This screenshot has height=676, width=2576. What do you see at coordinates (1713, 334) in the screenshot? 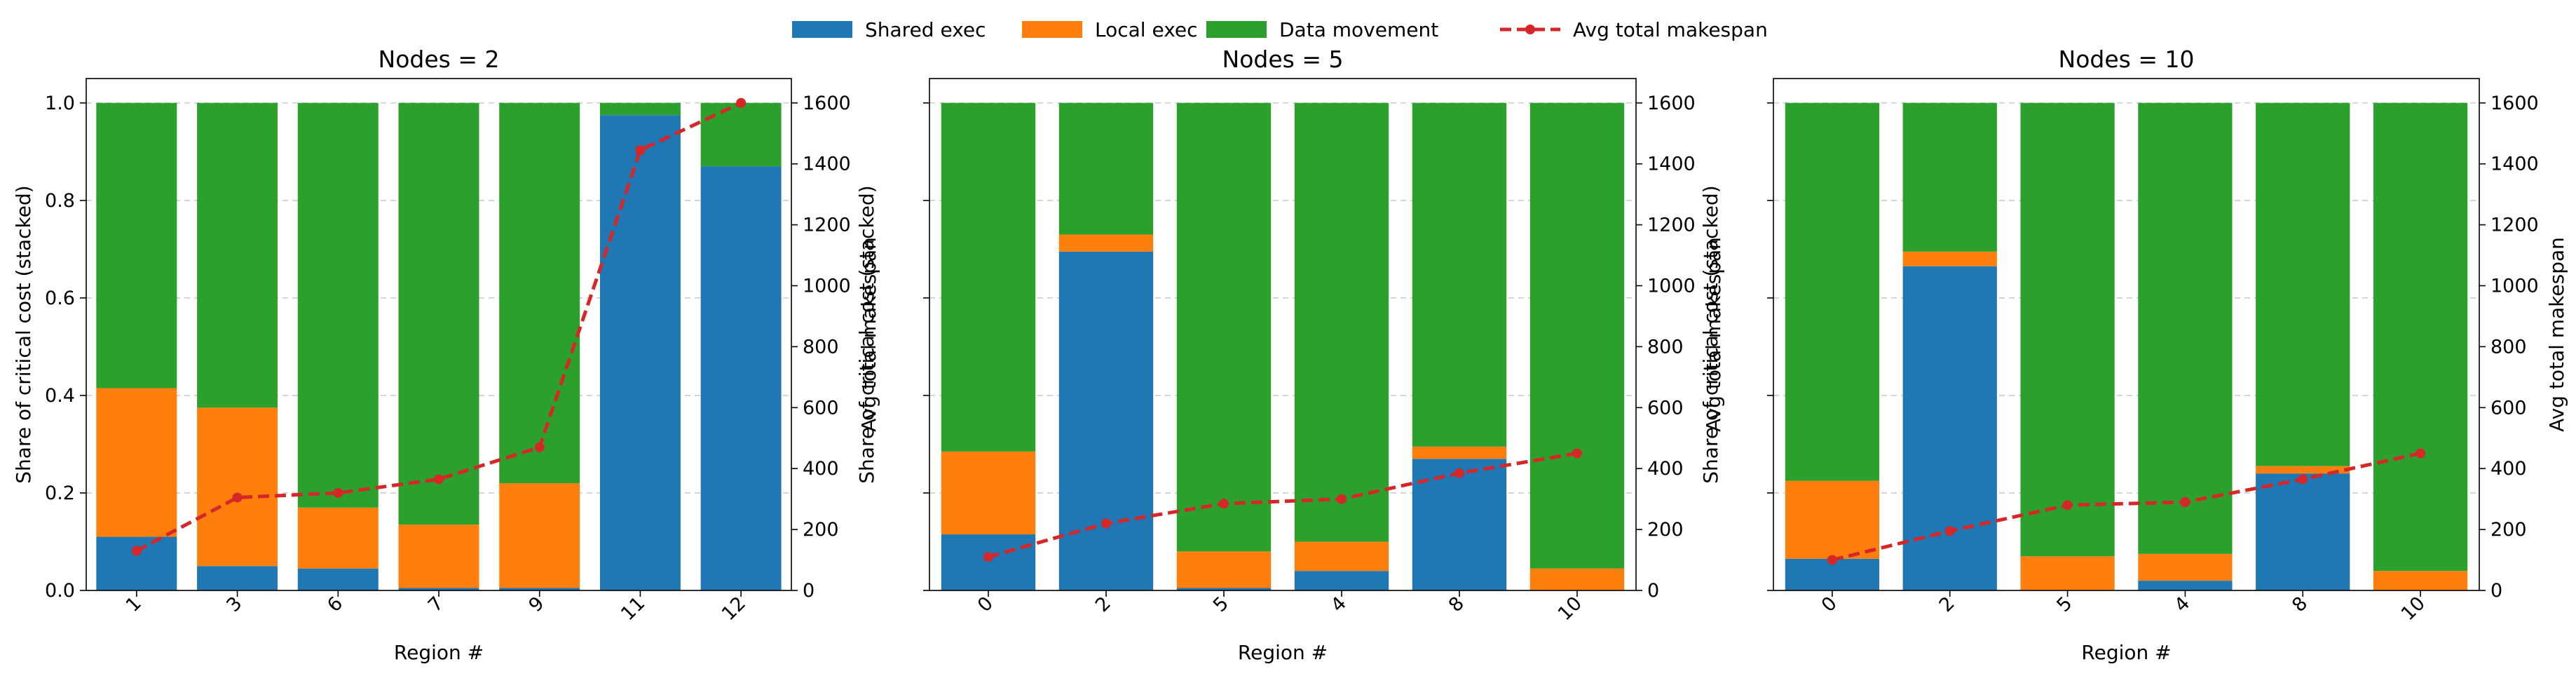
I see `y-axis-label-right: Avg total makespan` at bounding box center [1713, 334].